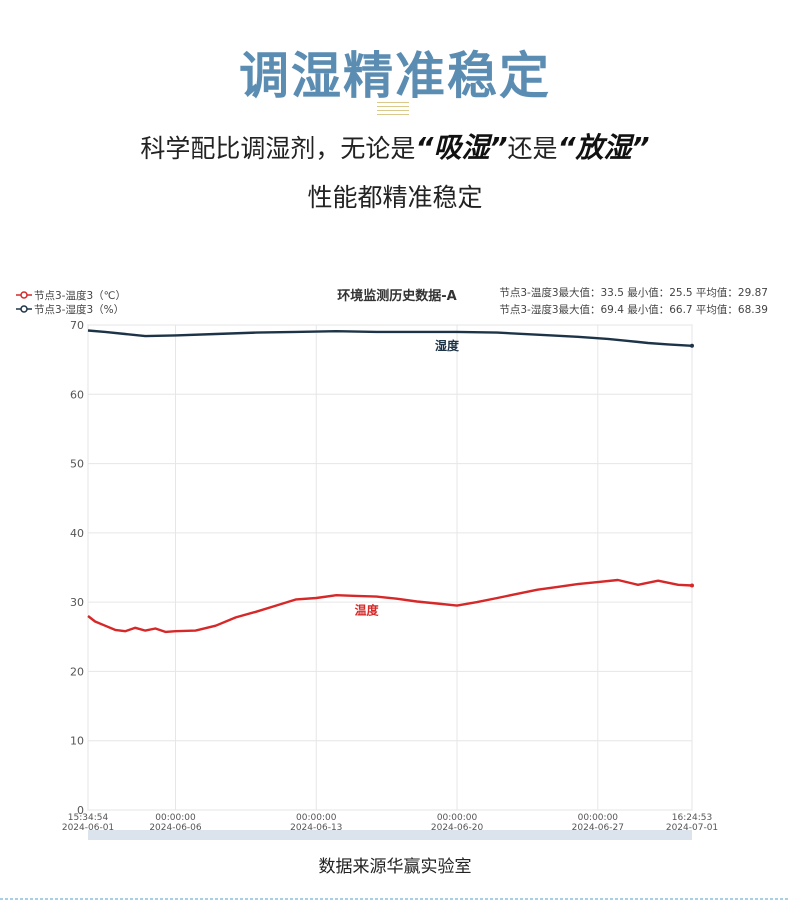 The height and width of the screenshot is (903, 790). What do you see at coordinates (77, 464) in the screenshot?
I see `y-tick-label: 50` at bounding box center [77, 464].